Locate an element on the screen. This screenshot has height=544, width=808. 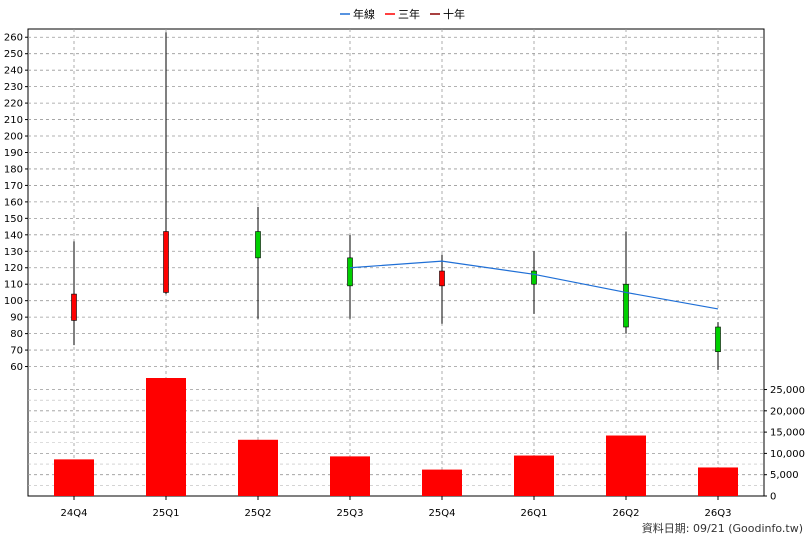
price-tick-label: 220 is located at coordinates (13, 104).